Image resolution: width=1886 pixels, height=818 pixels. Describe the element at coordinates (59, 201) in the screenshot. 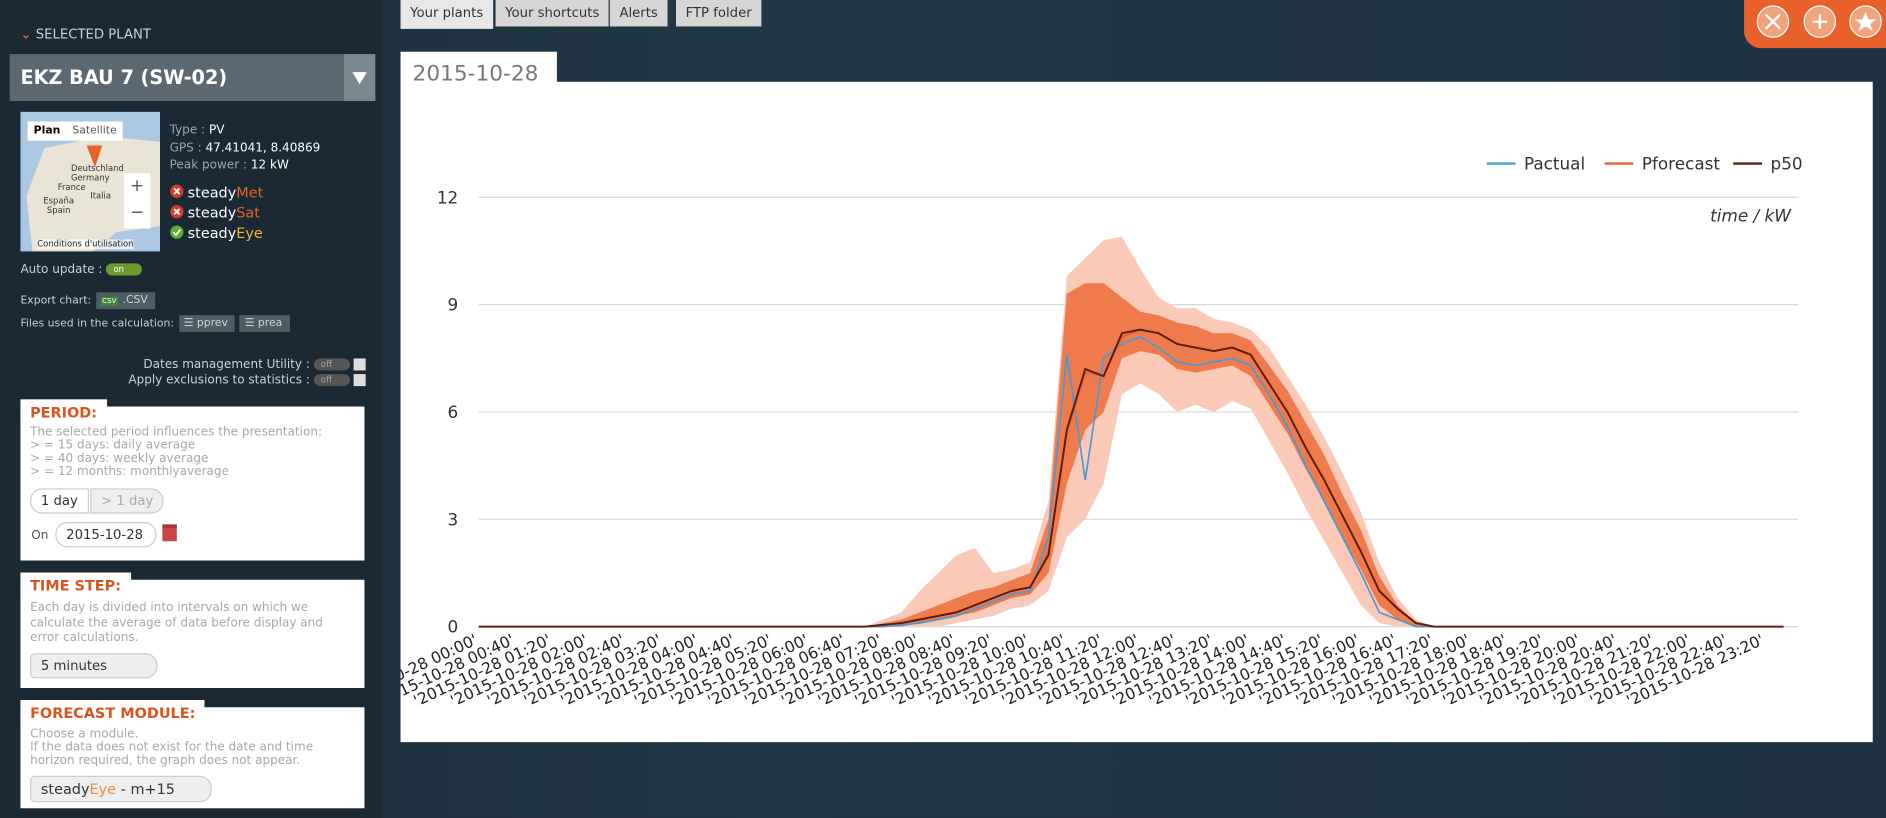

I see `map-label: España` at that location.